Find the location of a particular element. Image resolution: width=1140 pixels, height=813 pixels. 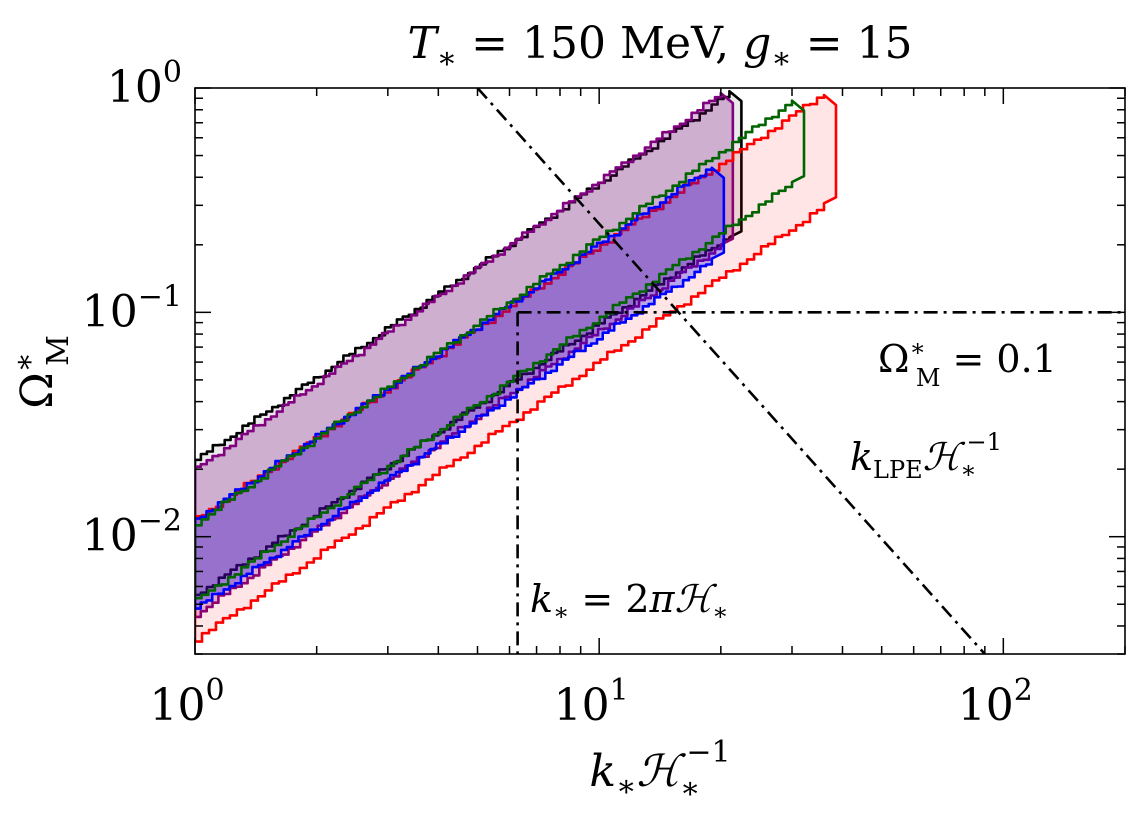

y-tick-label: 10⁻¹ is located at coordinates (132, 308).